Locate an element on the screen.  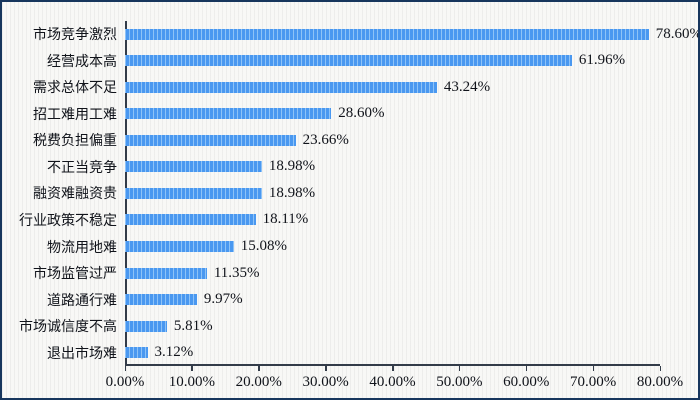
chart-row: 税费负担偏重 23.66% is located at coordinates (350, 140).